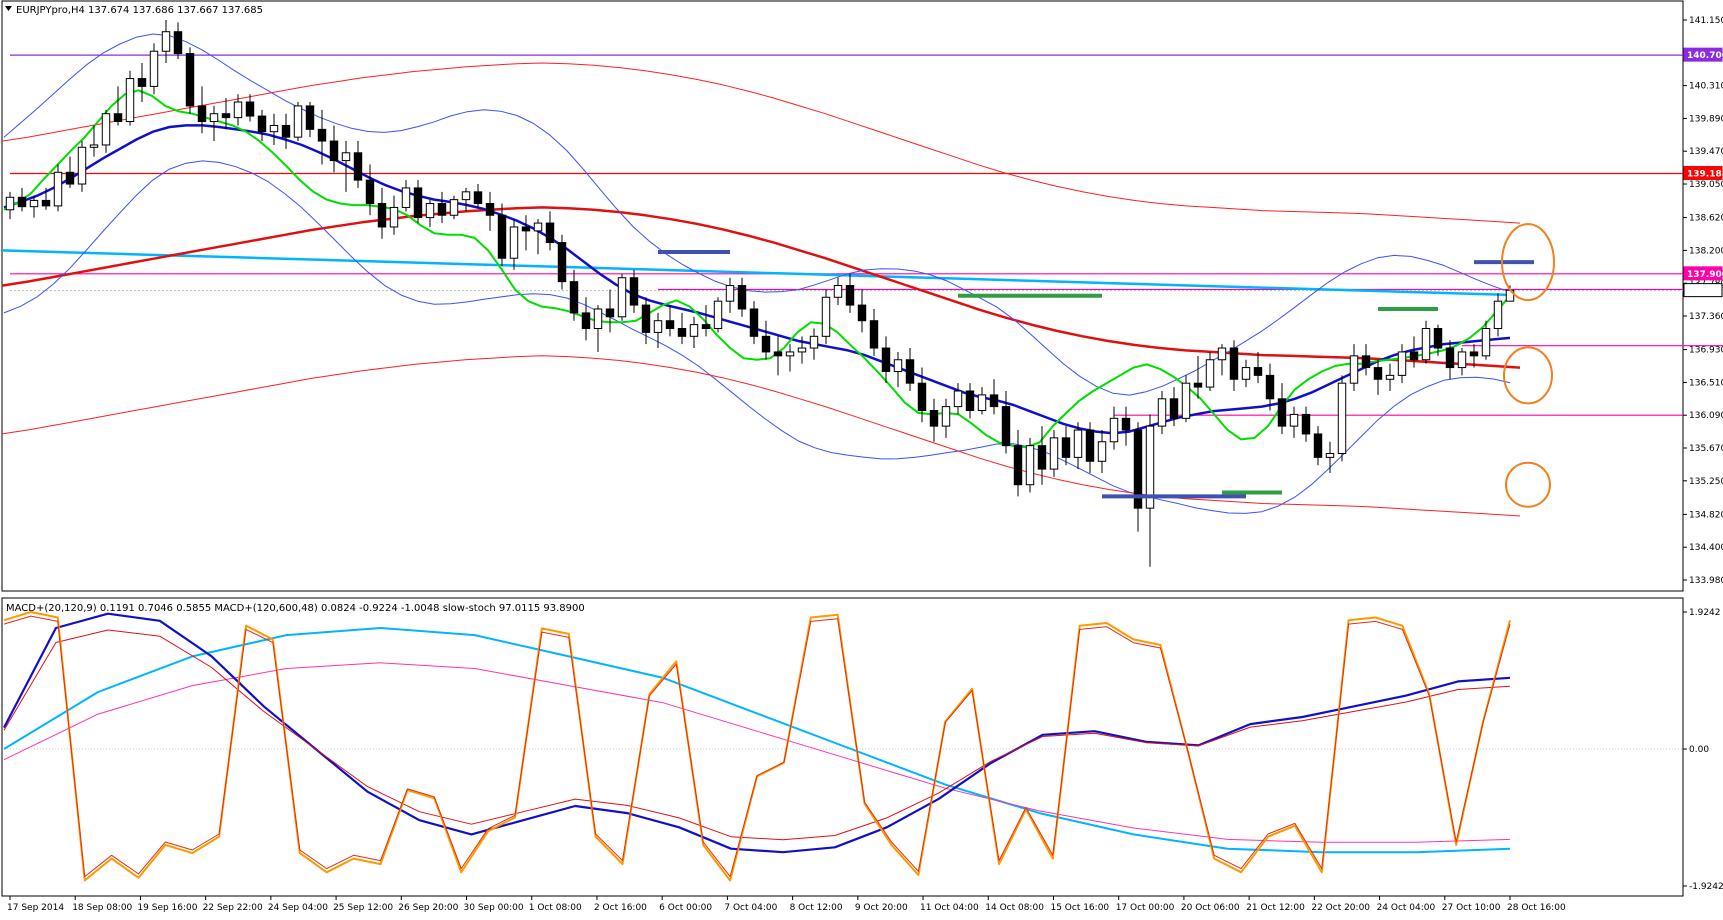  Describe the element at coordinates (1706, 351) in the screenshot. I see `price-tick-label: 136.930` at that location.